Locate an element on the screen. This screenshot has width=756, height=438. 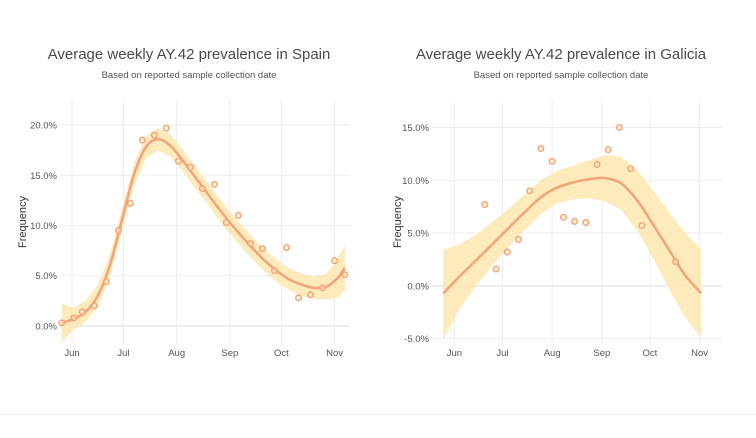
trend-line-path is located at coordinates (572, 235).